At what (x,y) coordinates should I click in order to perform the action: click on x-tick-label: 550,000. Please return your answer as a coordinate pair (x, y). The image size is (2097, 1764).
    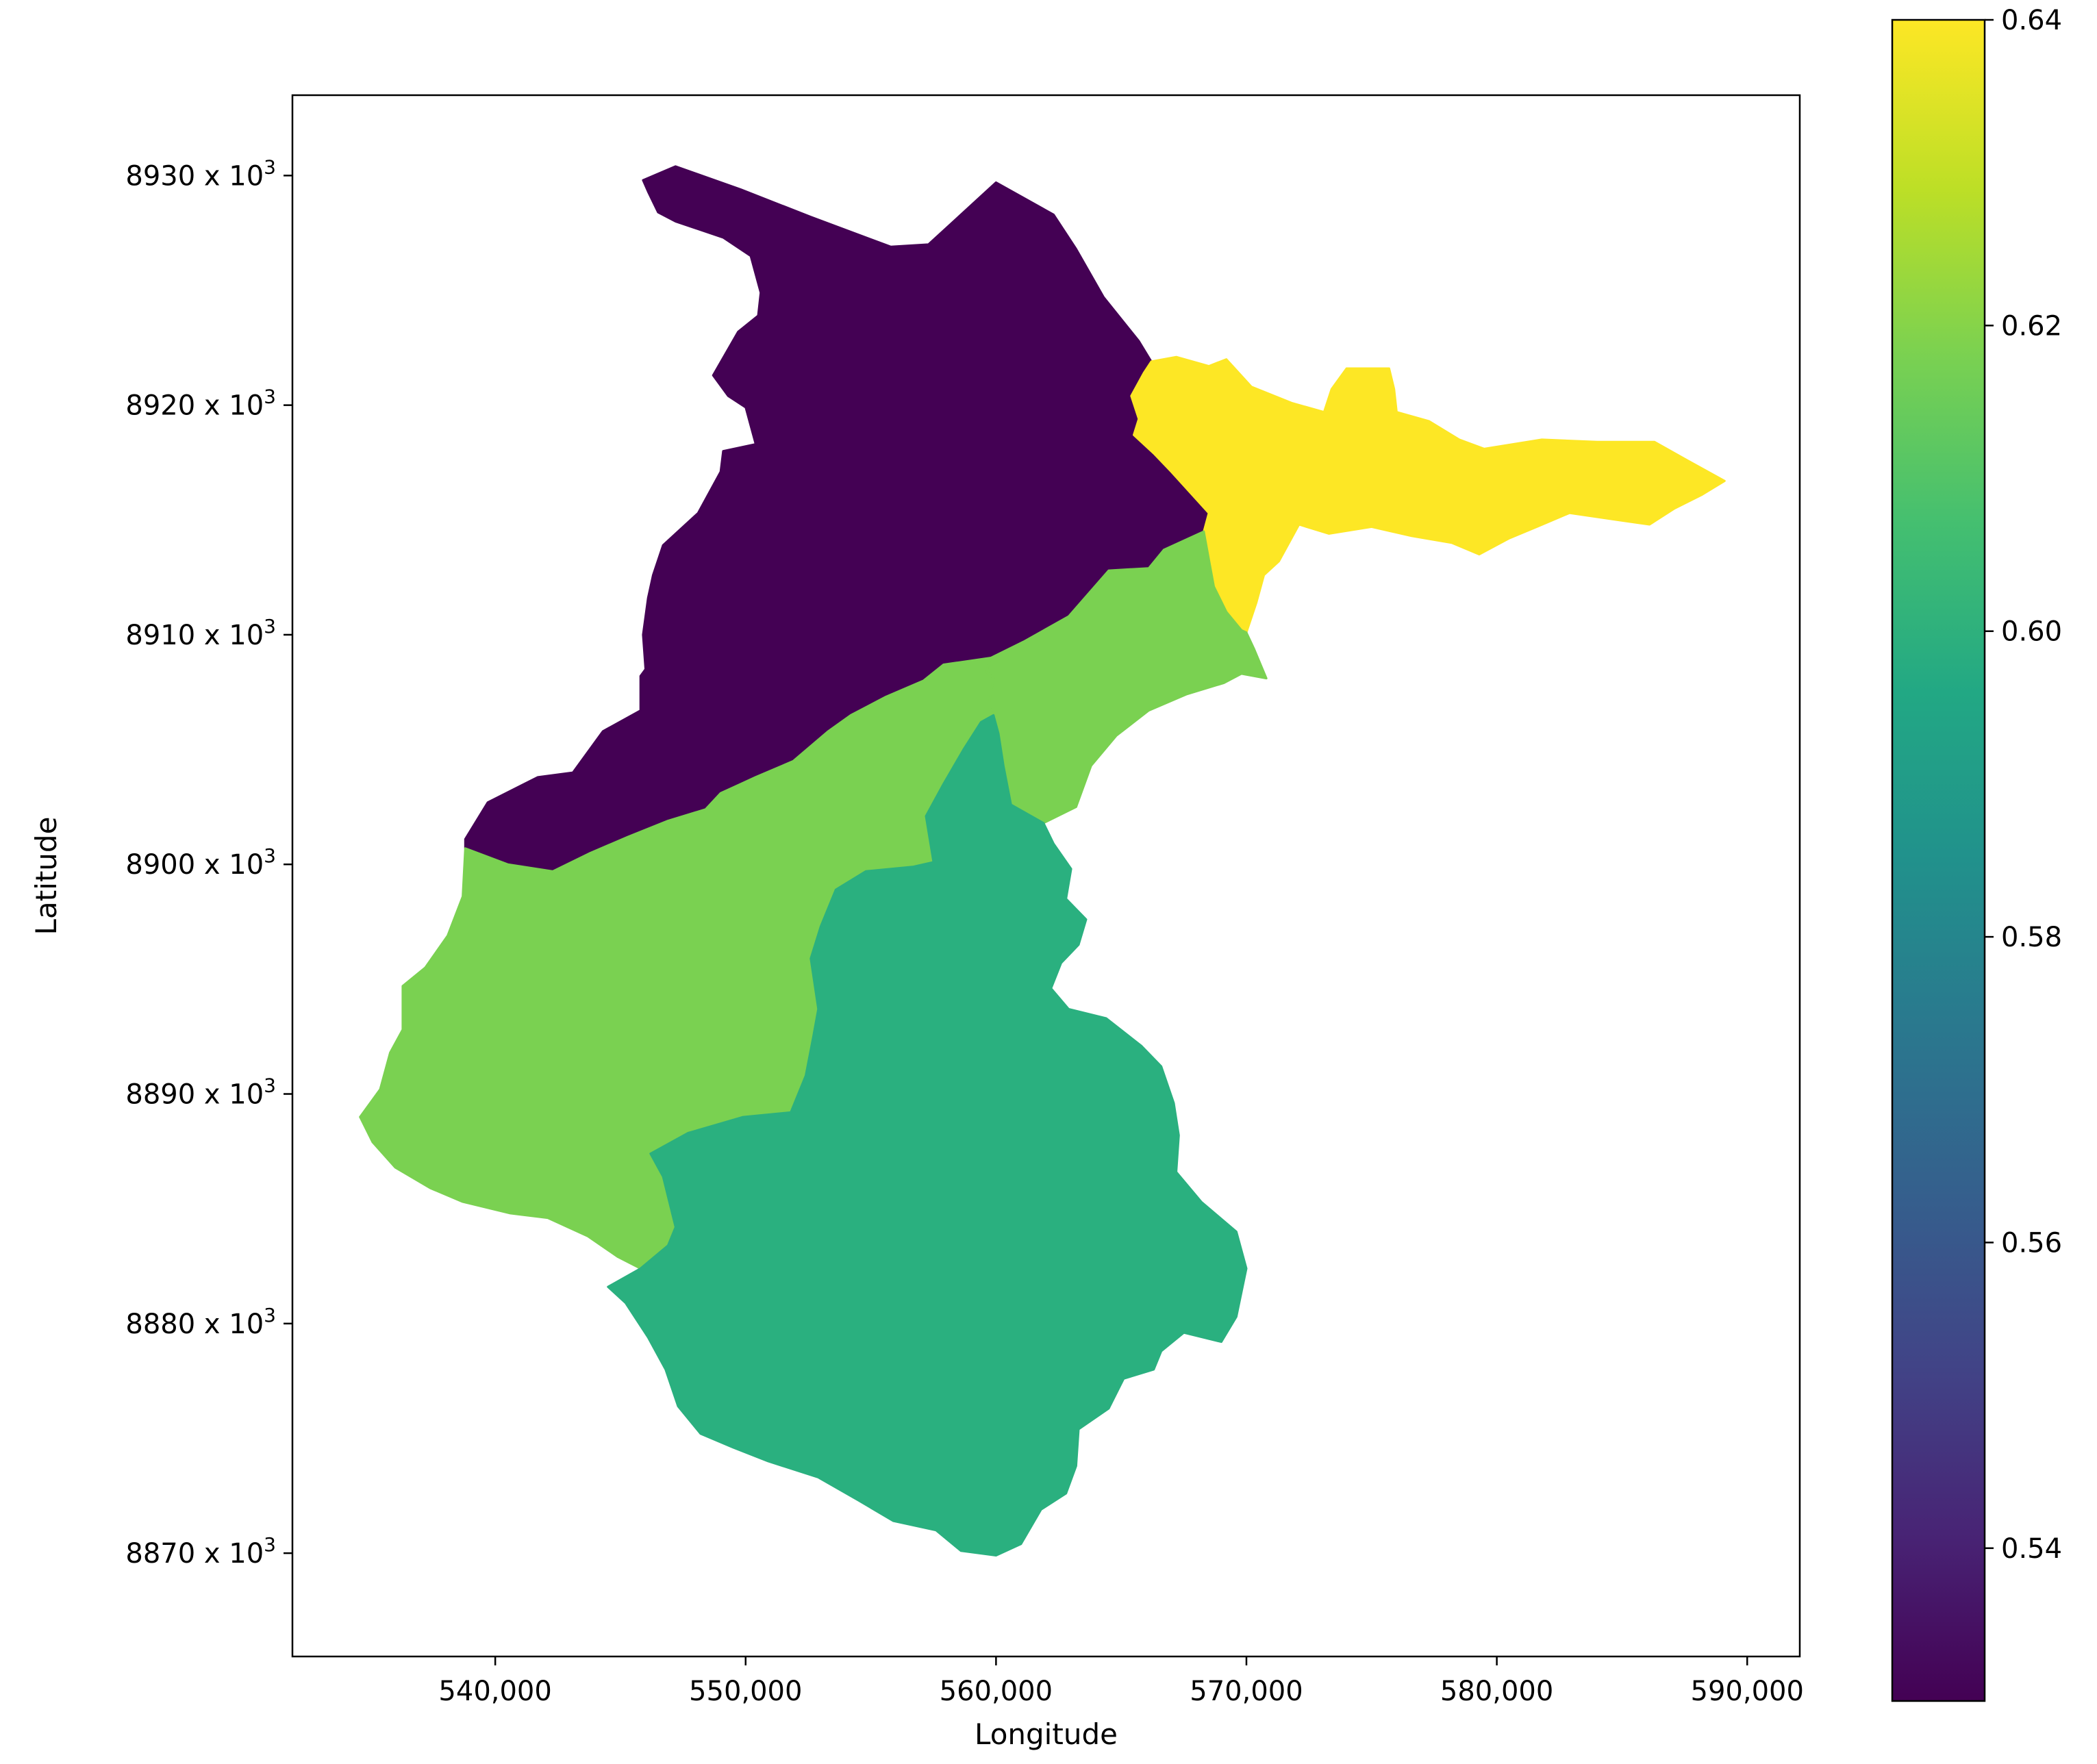
    Looking at the image, I should click on (745, 1691).